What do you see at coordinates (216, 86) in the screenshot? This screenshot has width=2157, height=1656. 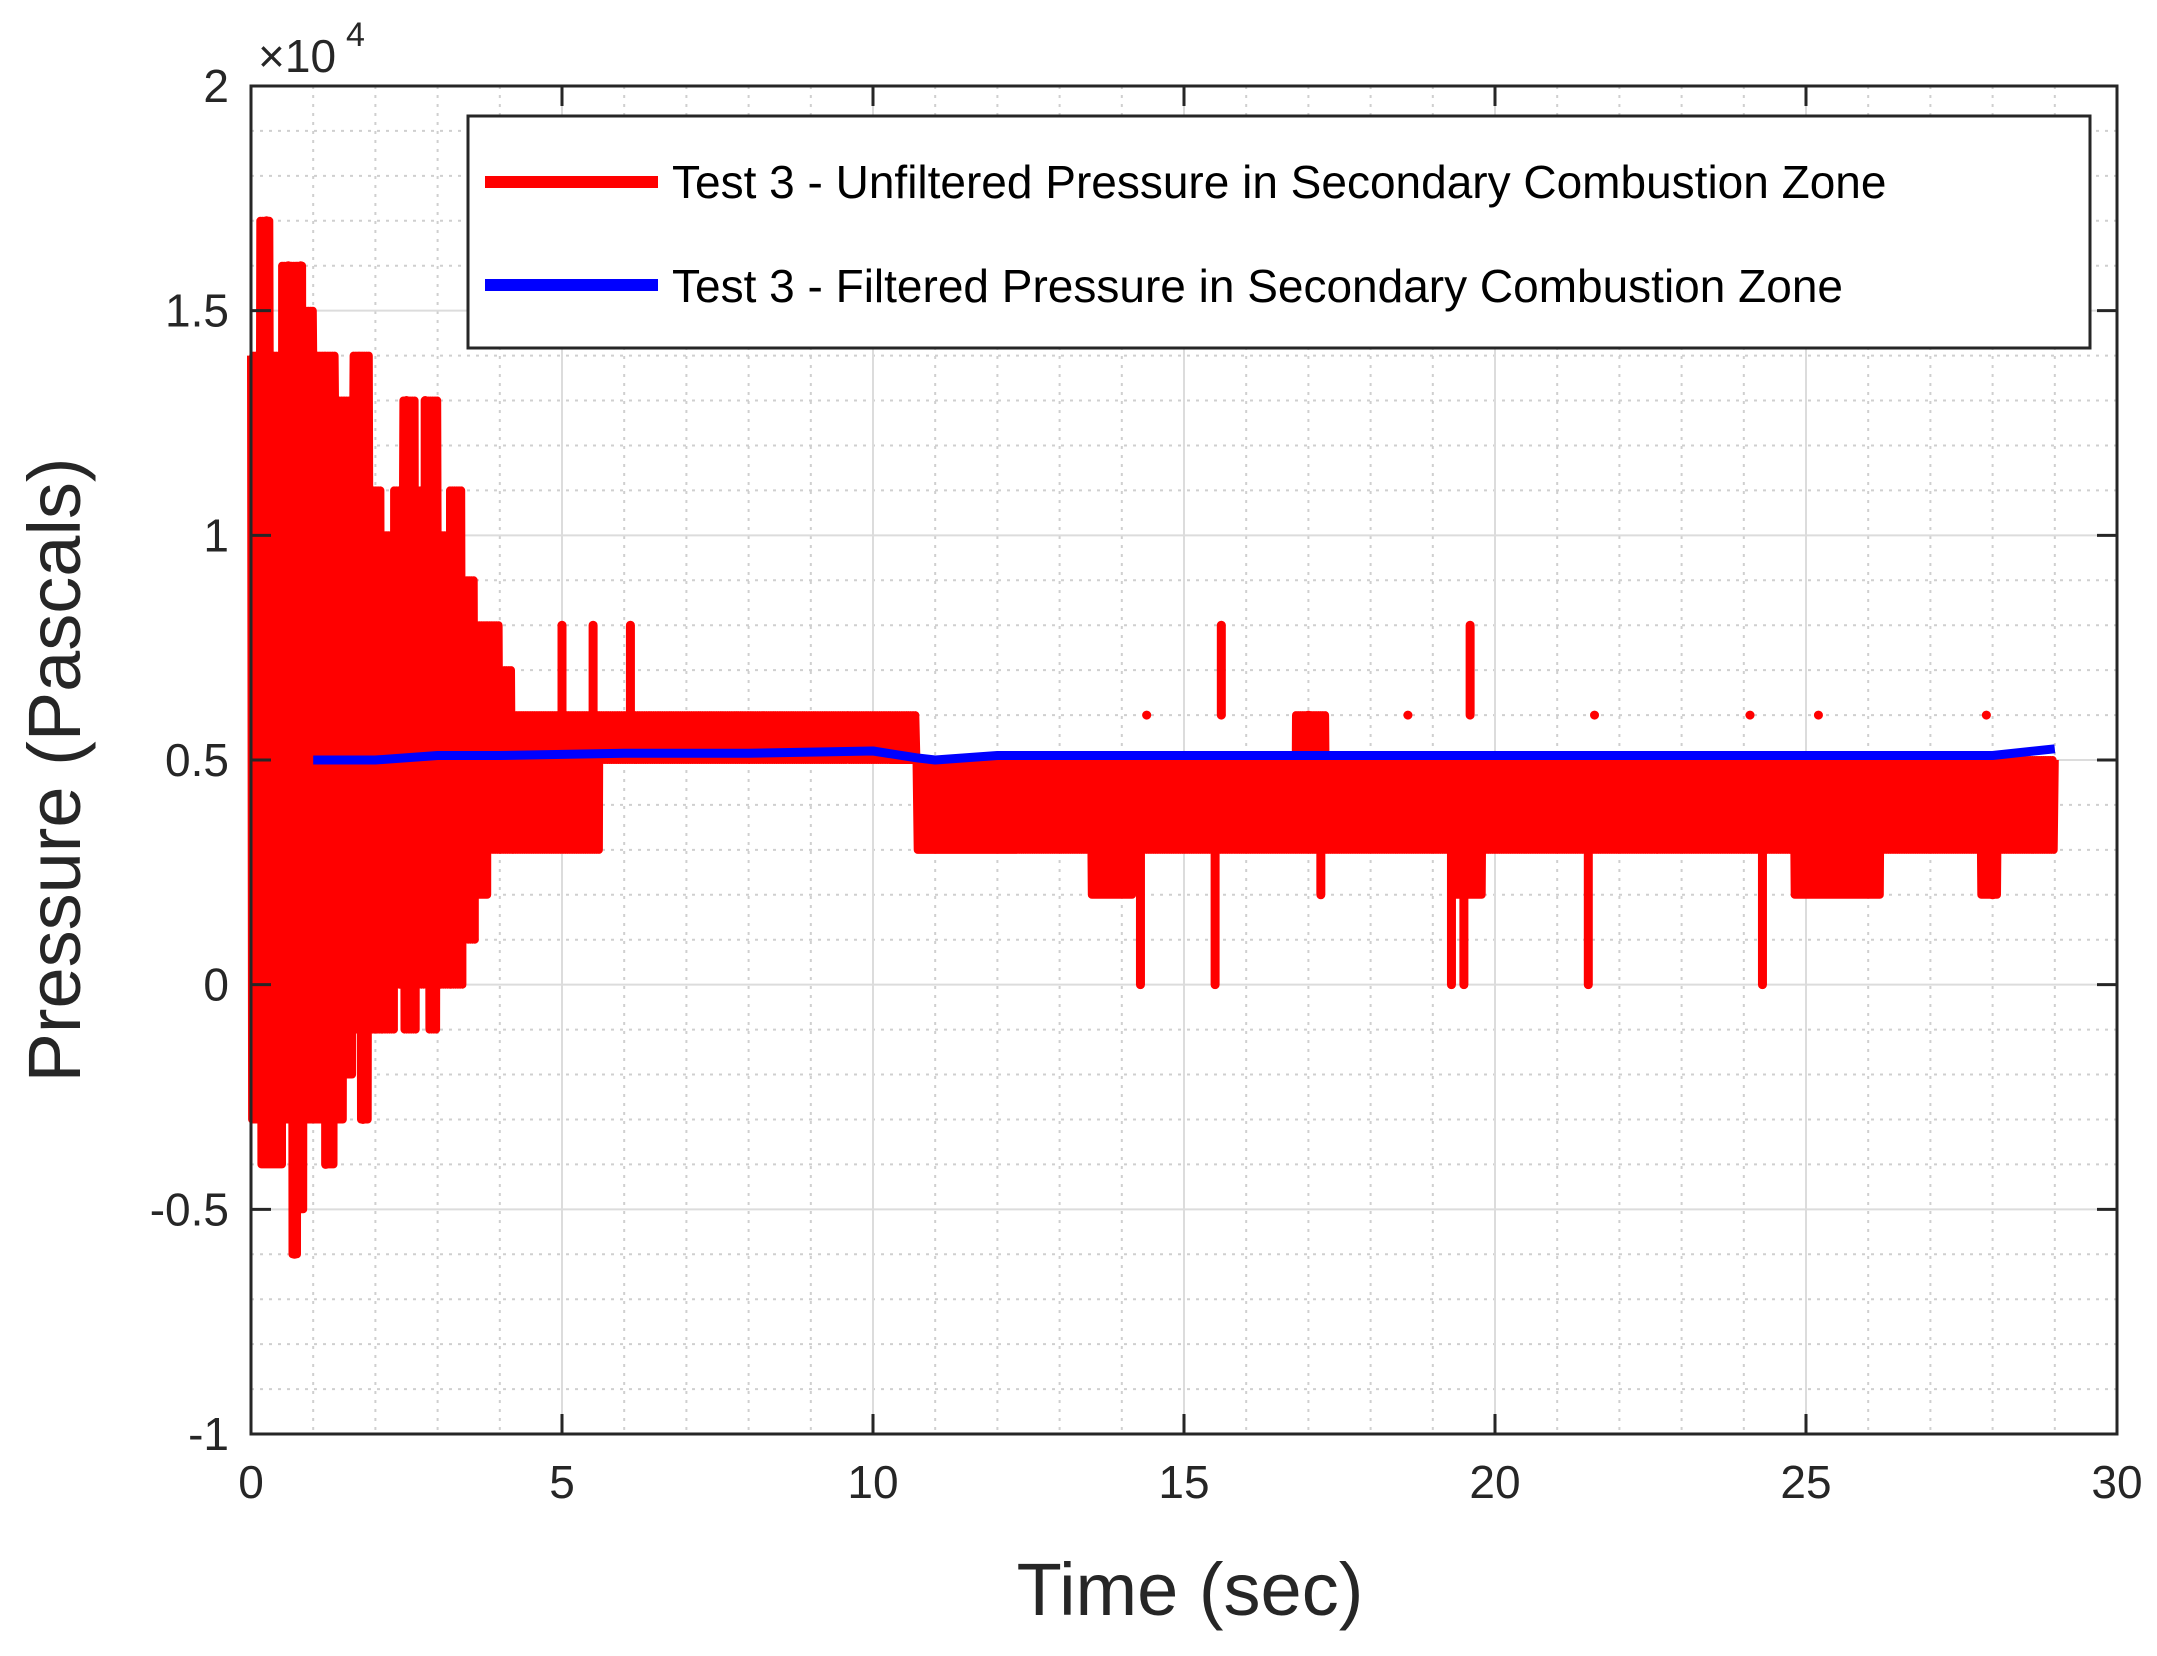 I see `y-tick-label: 2` at bounding box center [216, 86].